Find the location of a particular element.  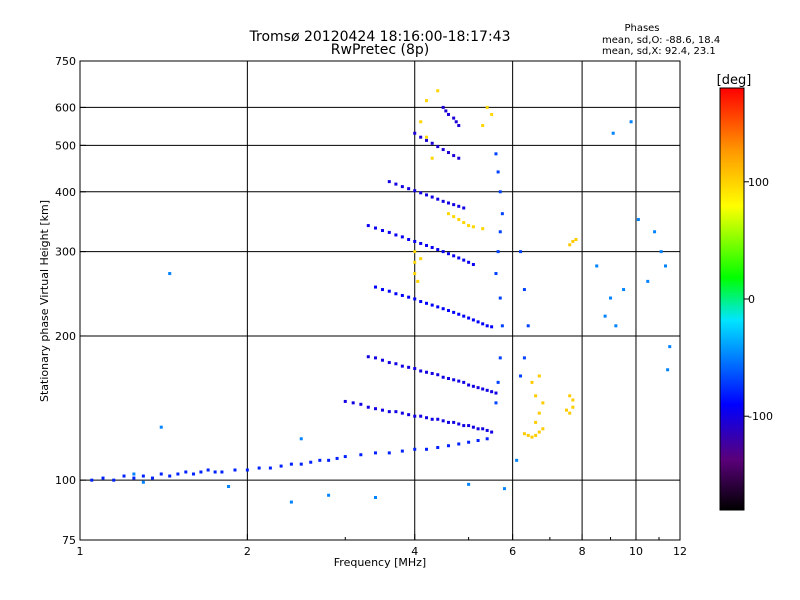

y-tick-label: 500 is located at coordinates (65, 145).